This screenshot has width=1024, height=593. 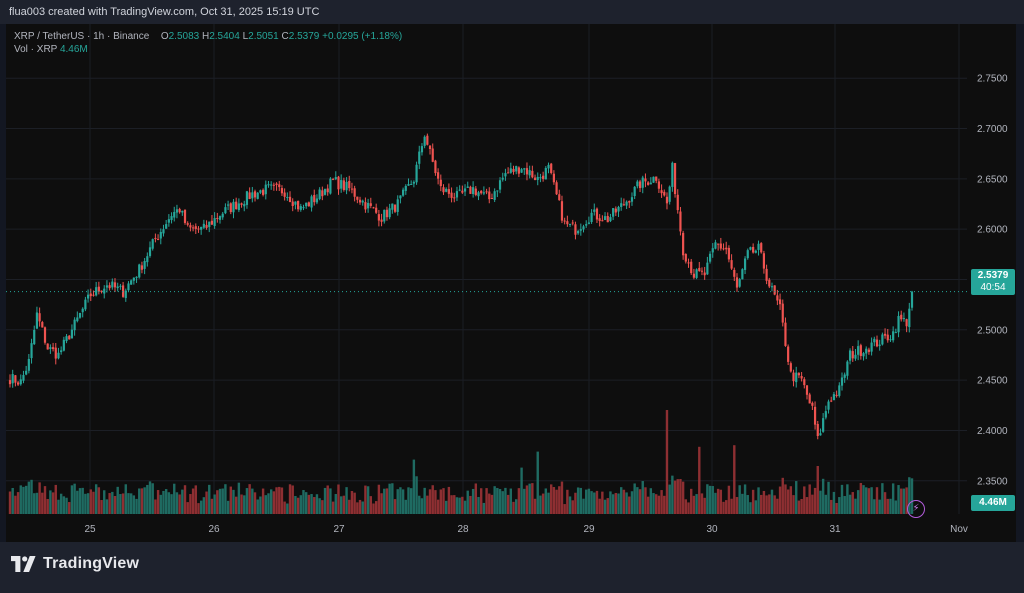 What do you see at coordinates (91, 563) in the screenshot?
I see `brand-name: TradingView` at bounding box center [91, 563].